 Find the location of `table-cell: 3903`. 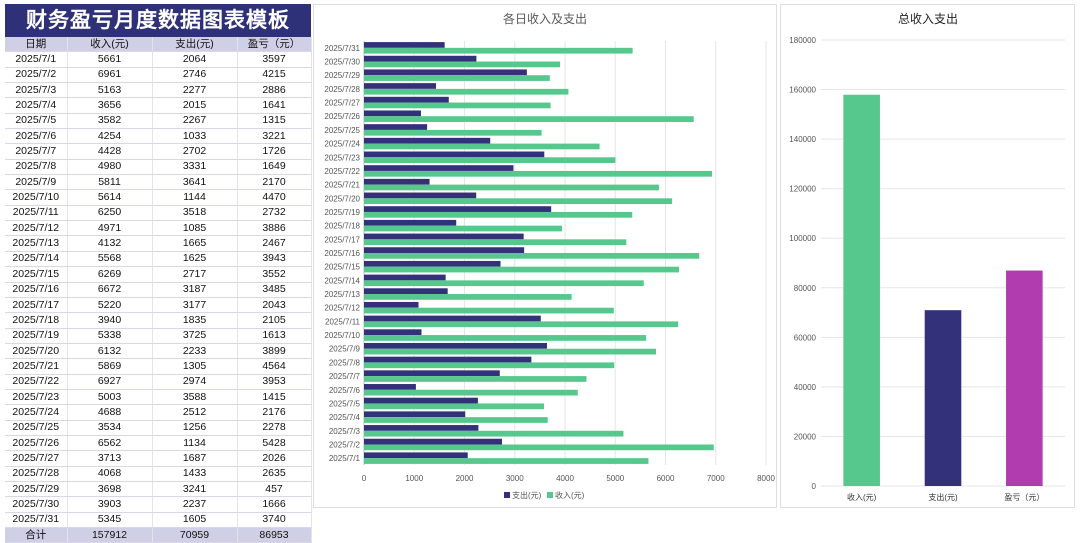

table-cell: 3903 is located at coordinates (110, 504).